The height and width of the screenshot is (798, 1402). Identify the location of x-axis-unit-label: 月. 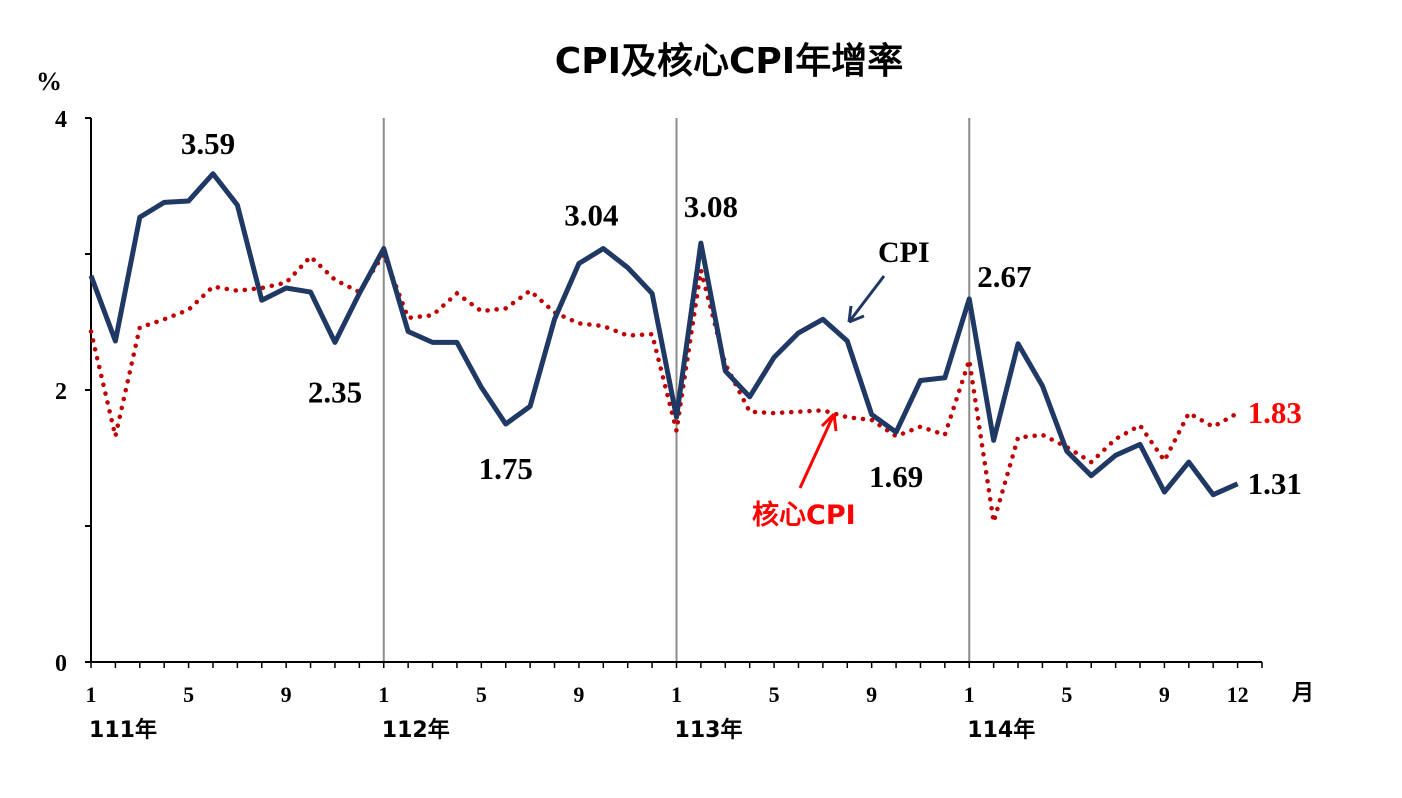
(1302, 693).